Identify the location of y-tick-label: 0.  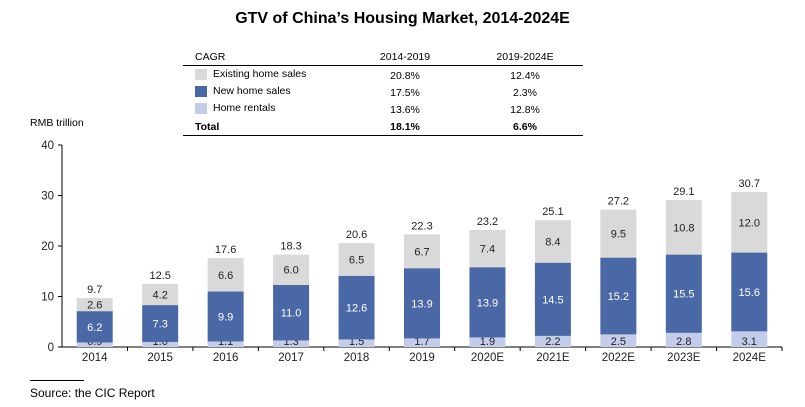
(51, 348).